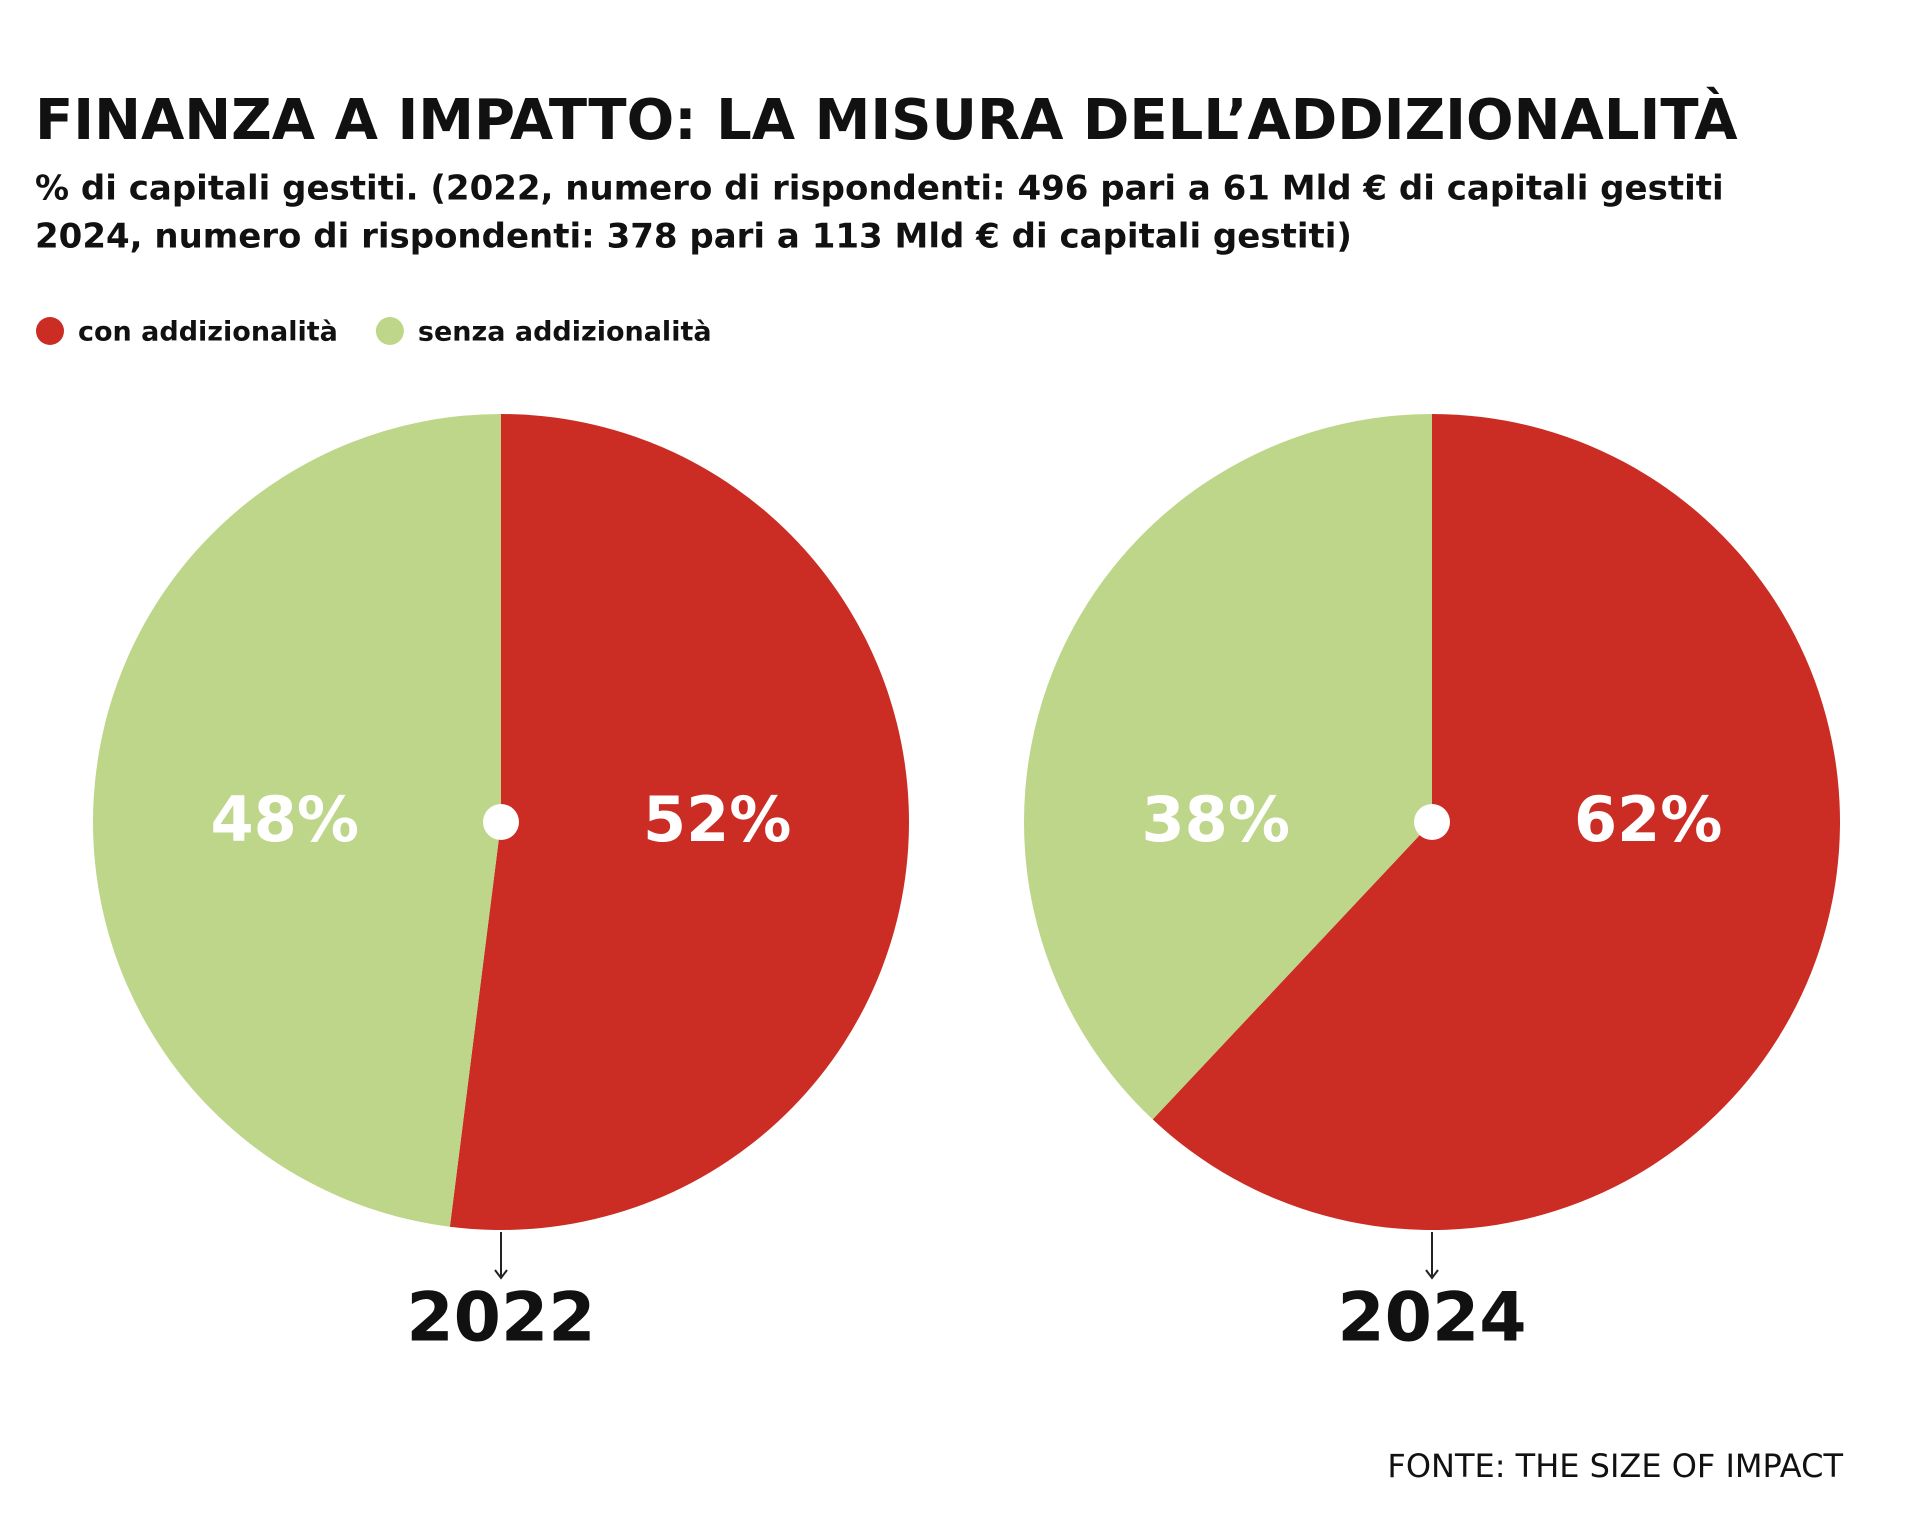 This screenshot has height=1521, width=1920. I want to click on pie-year-label: 2022, so click(500, 1318).